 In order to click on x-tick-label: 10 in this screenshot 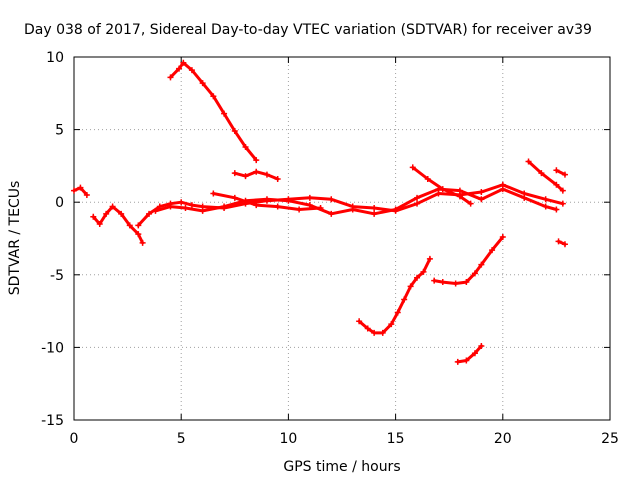, I will do `click(288, 439)`.